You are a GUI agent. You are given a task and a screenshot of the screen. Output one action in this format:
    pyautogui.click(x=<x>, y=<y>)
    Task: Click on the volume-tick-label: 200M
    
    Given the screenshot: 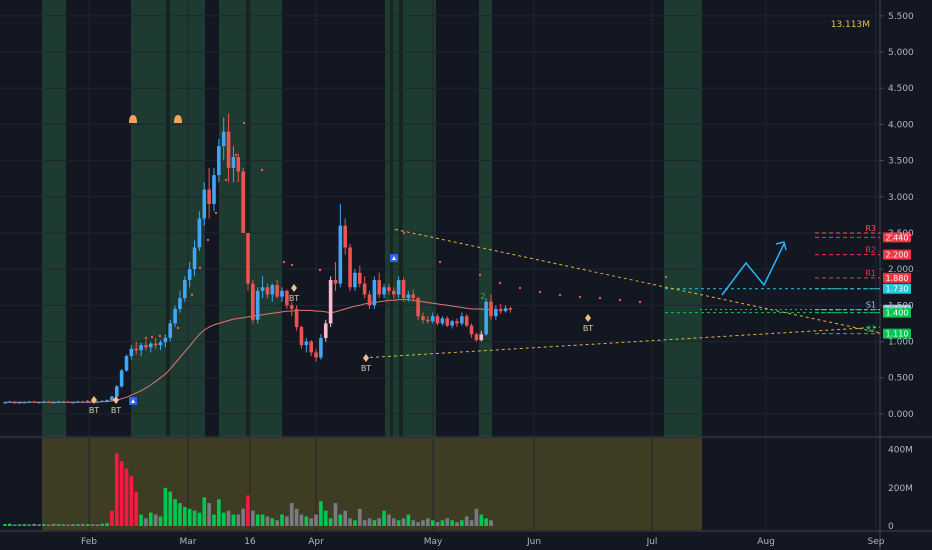 What is the action you would take?
    pyautogui.click(x=900, y=489)
    